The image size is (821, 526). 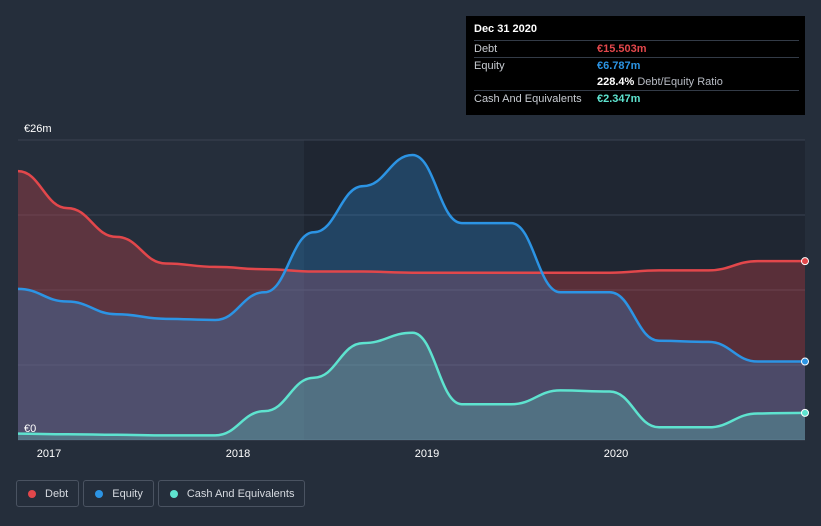 What do you see at coordinates (332, 454) in the screenshot?
I see `x-axis-ticks: 2017 2018 2019 2020` at bounding box center [332, 454].